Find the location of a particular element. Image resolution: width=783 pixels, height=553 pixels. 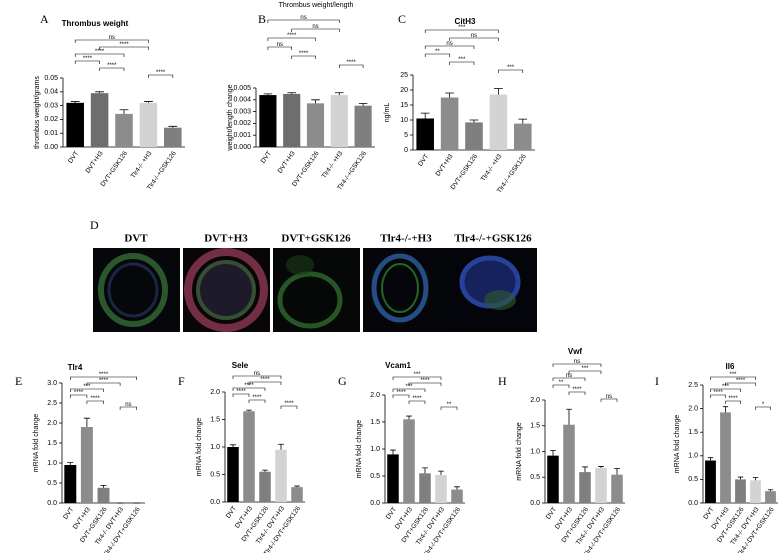

panel-title: Tlr4 is located at coordinates (75, 367).